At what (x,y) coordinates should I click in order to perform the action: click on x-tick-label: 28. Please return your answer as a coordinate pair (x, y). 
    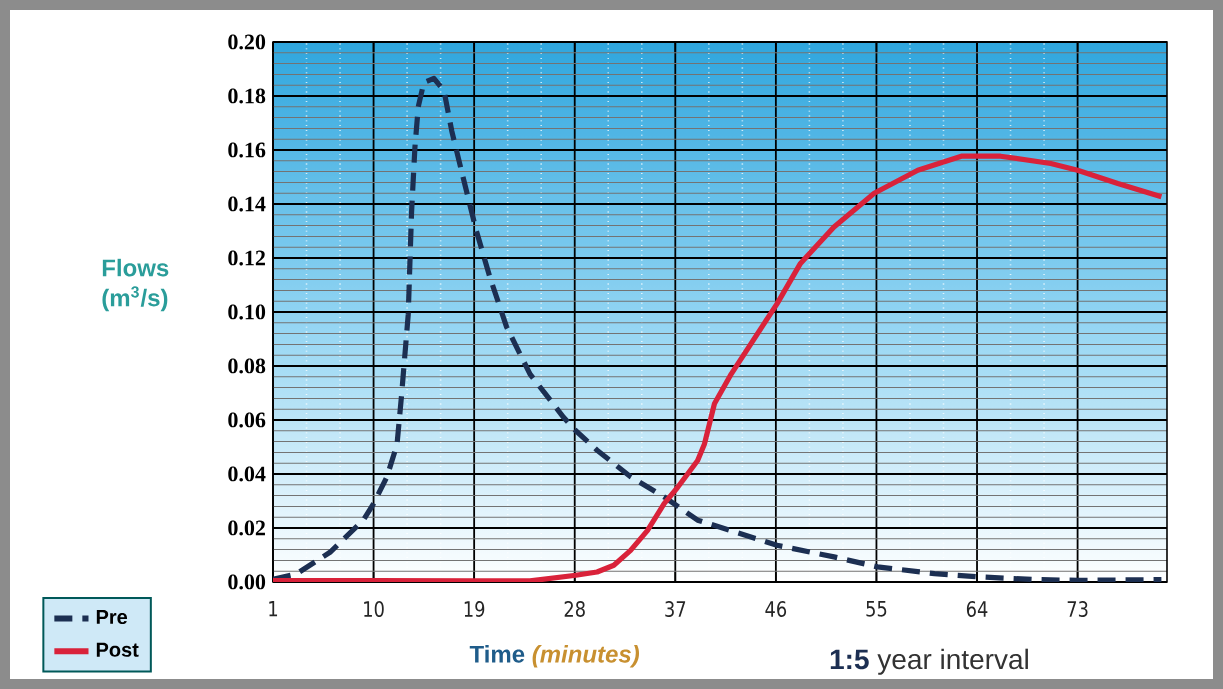
    Looking at the image, I should click on (574, 609).